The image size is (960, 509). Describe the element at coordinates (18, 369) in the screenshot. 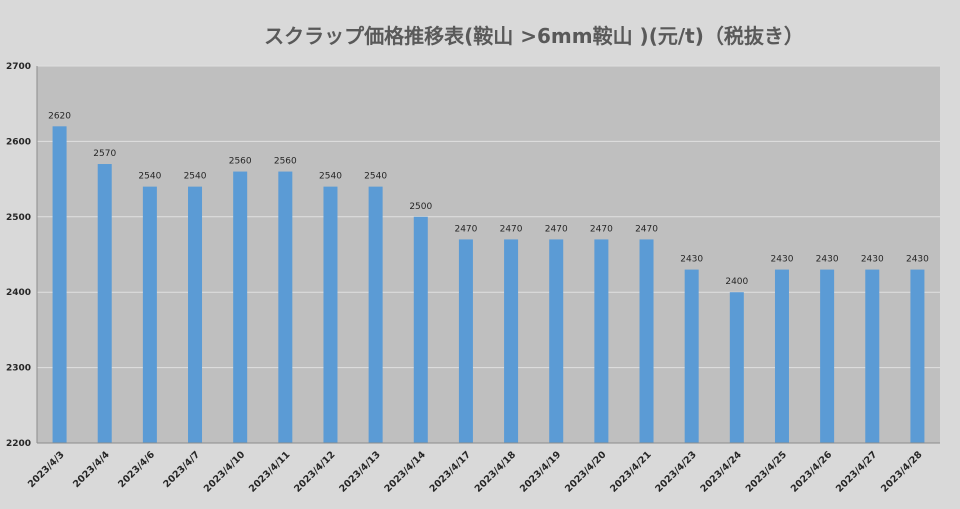

I see `y-tick-label: 2300` at that location.